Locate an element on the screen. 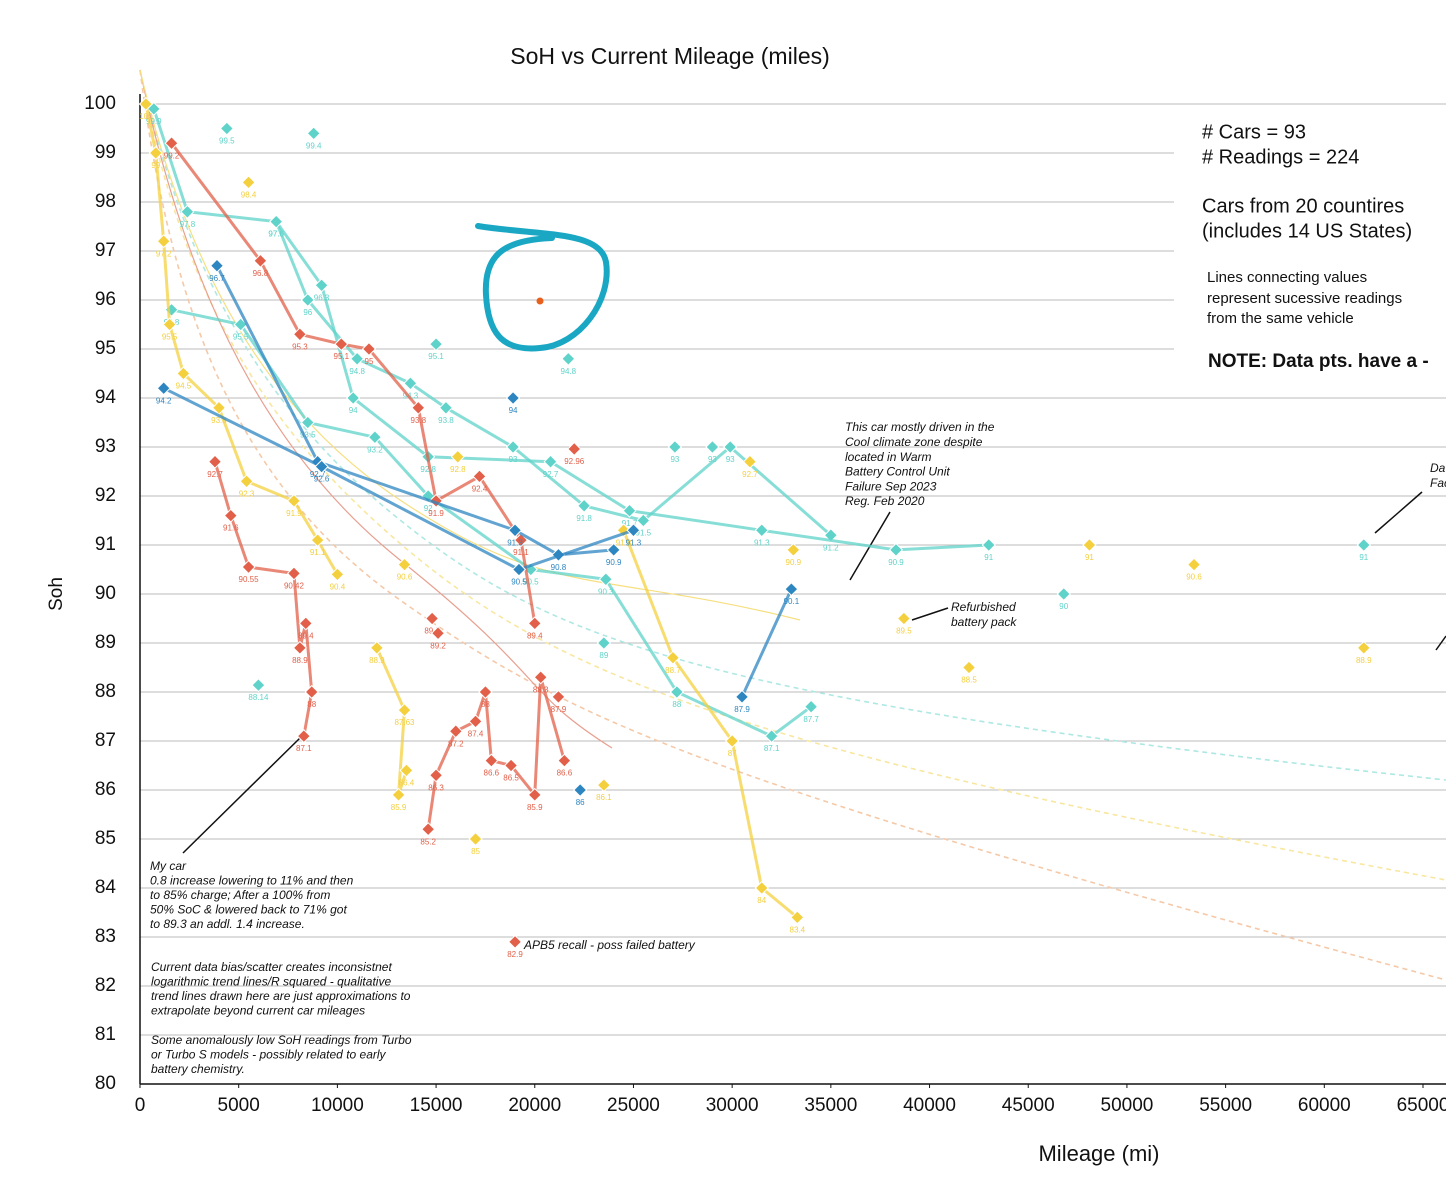  value-label: 94.3 is located at coordinates (411, 395).